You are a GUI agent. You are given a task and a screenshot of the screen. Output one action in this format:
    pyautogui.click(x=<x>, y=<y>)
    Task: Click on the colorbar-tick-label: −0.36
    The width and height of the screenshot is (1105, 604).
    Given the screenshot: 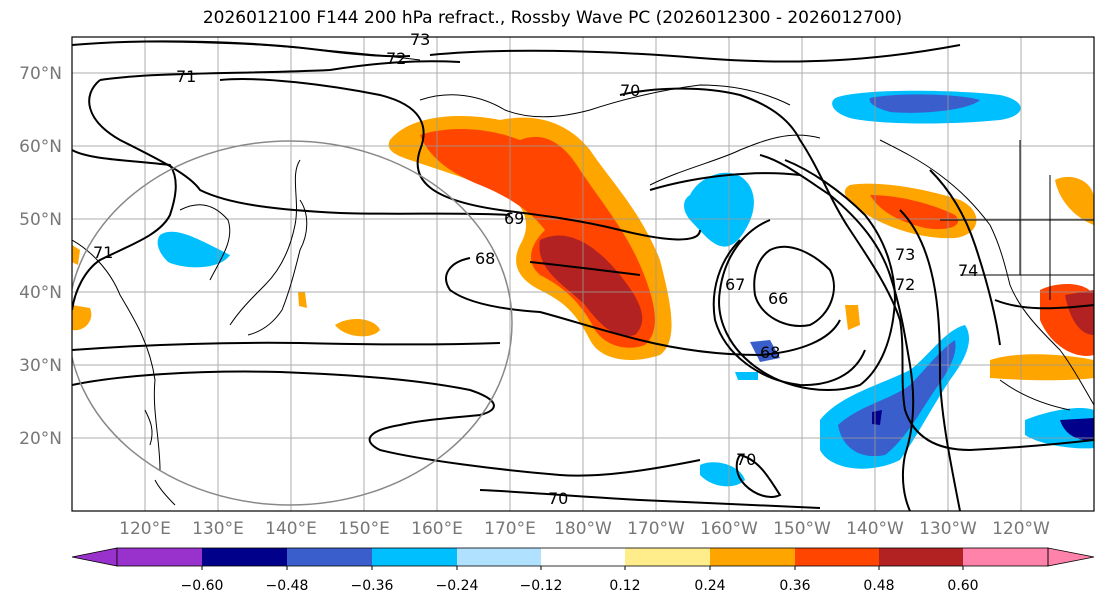 What is the action you would take?
    pyautogui.click(x=372, y=586)
    